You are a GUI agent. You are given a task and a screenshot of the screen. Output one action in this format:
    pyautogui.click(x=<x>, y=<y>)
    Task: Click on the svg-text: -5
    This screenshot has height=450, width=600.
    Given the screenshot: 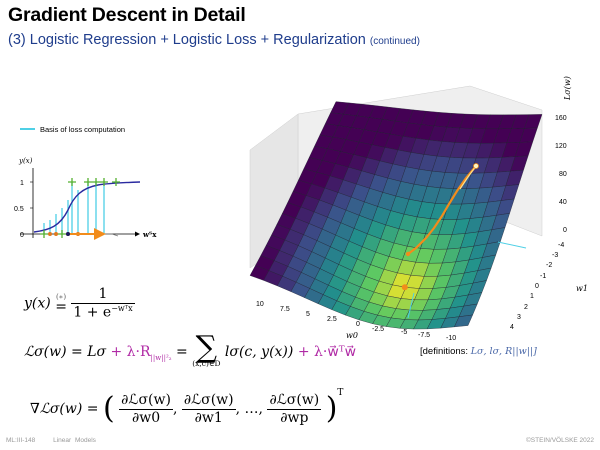 What is the action you would take?
    pyautogui.click(x=404, y=332)
    